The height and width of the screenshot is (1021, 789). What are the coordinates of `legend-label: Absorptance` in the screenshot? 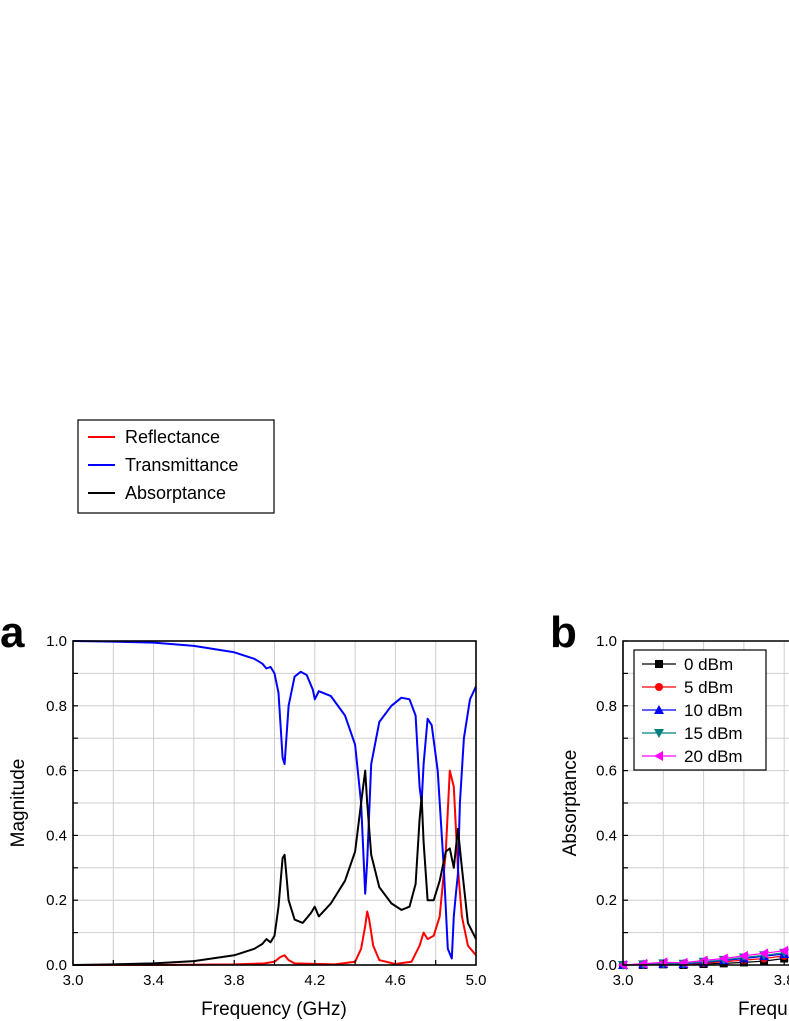 It's located at (175, 493).